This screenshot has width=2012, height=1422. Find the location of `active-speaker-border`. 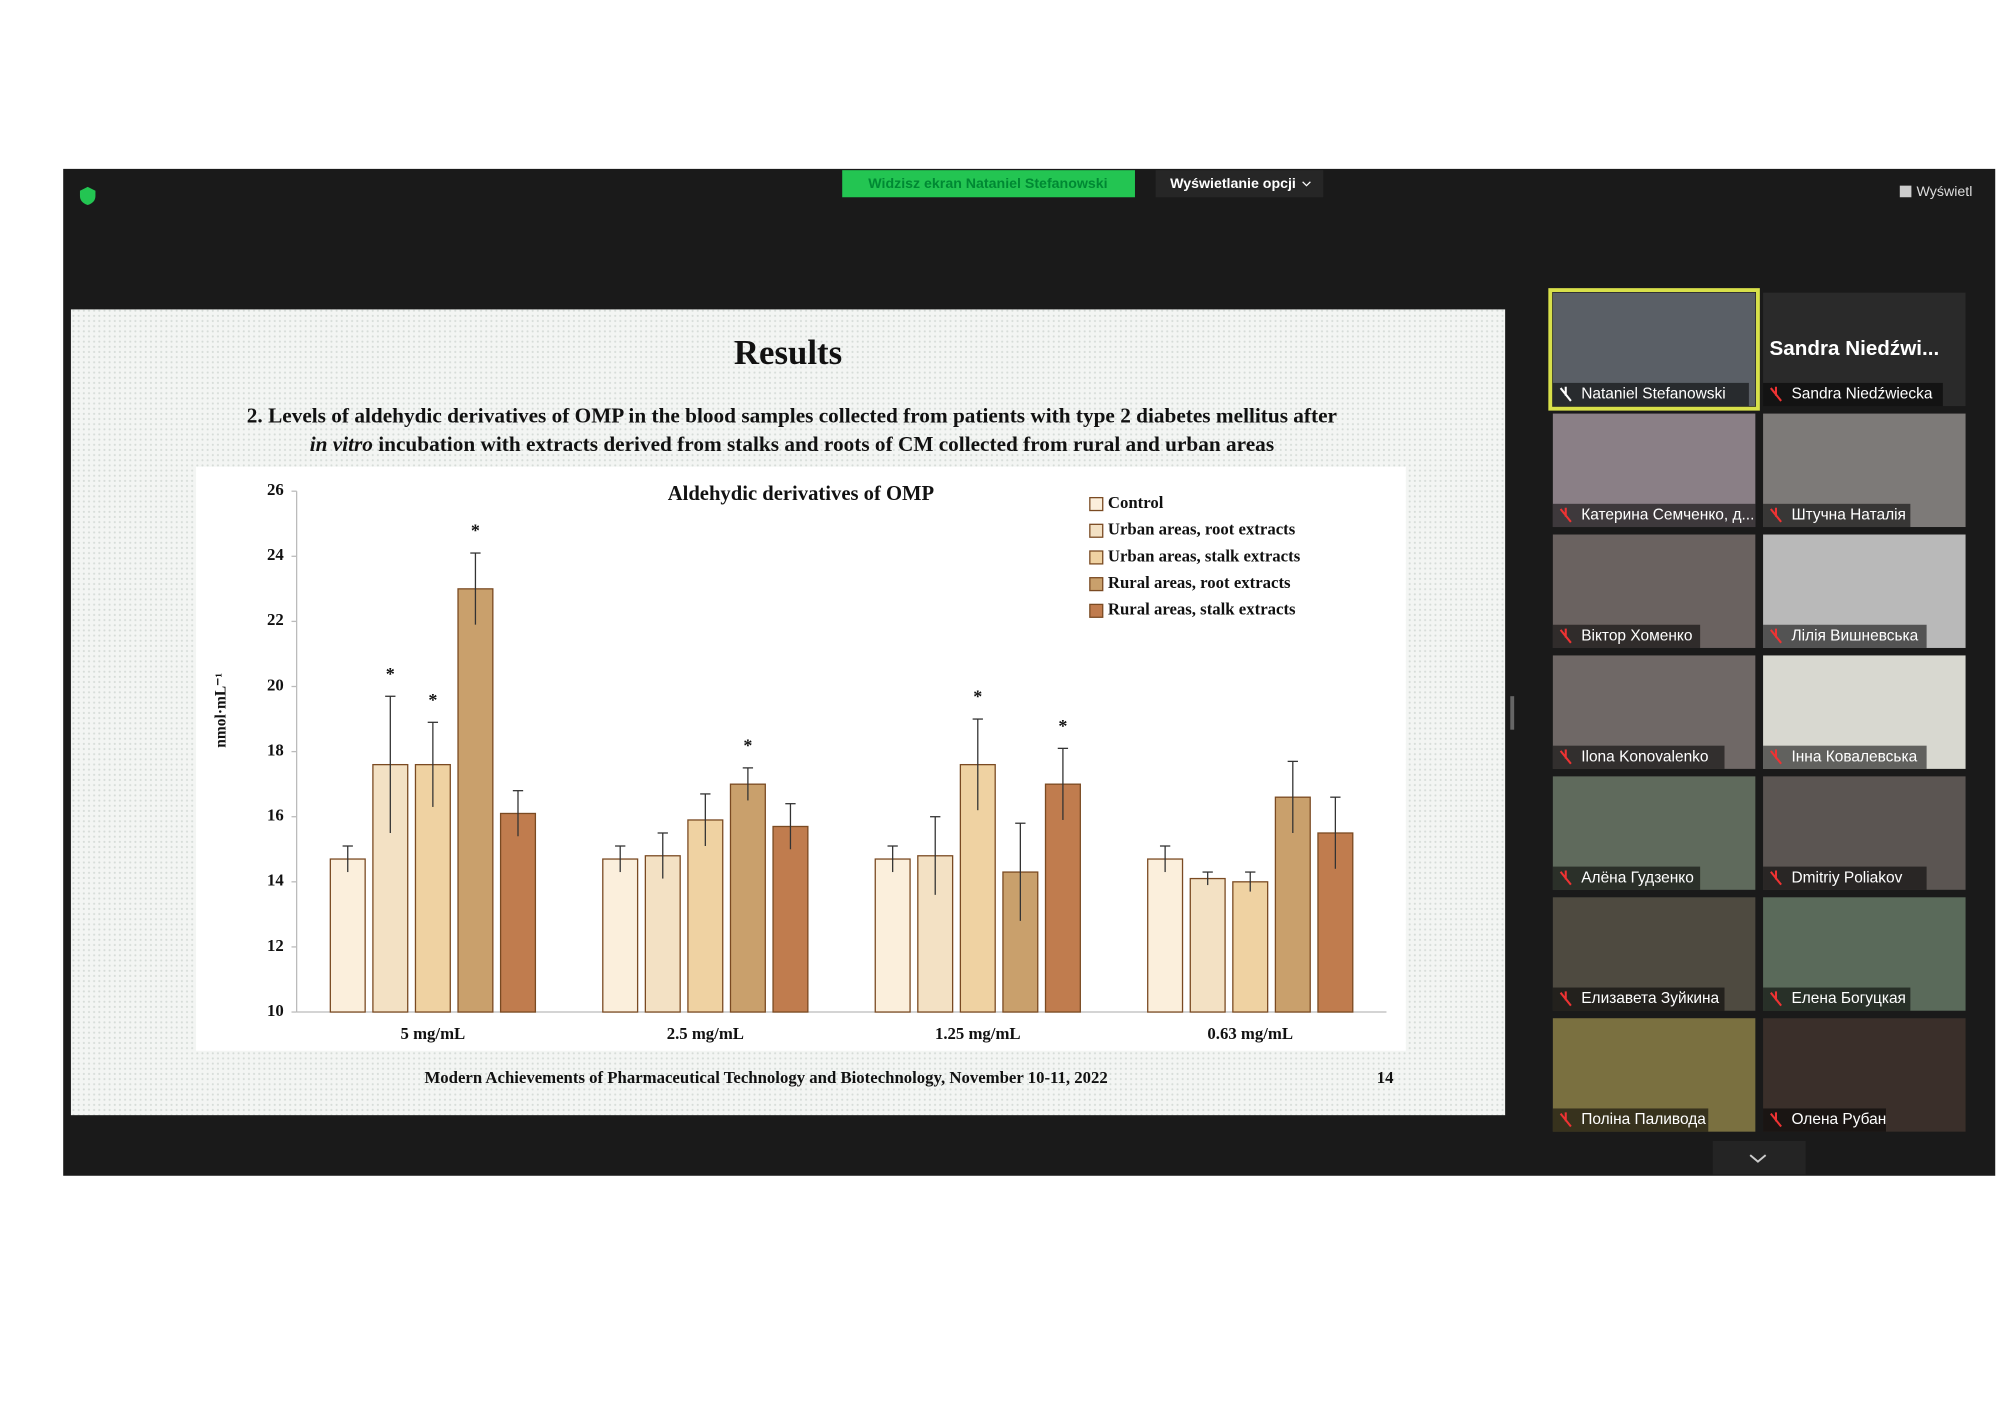

active-speaker-border is located at coordinates (1654, 349).